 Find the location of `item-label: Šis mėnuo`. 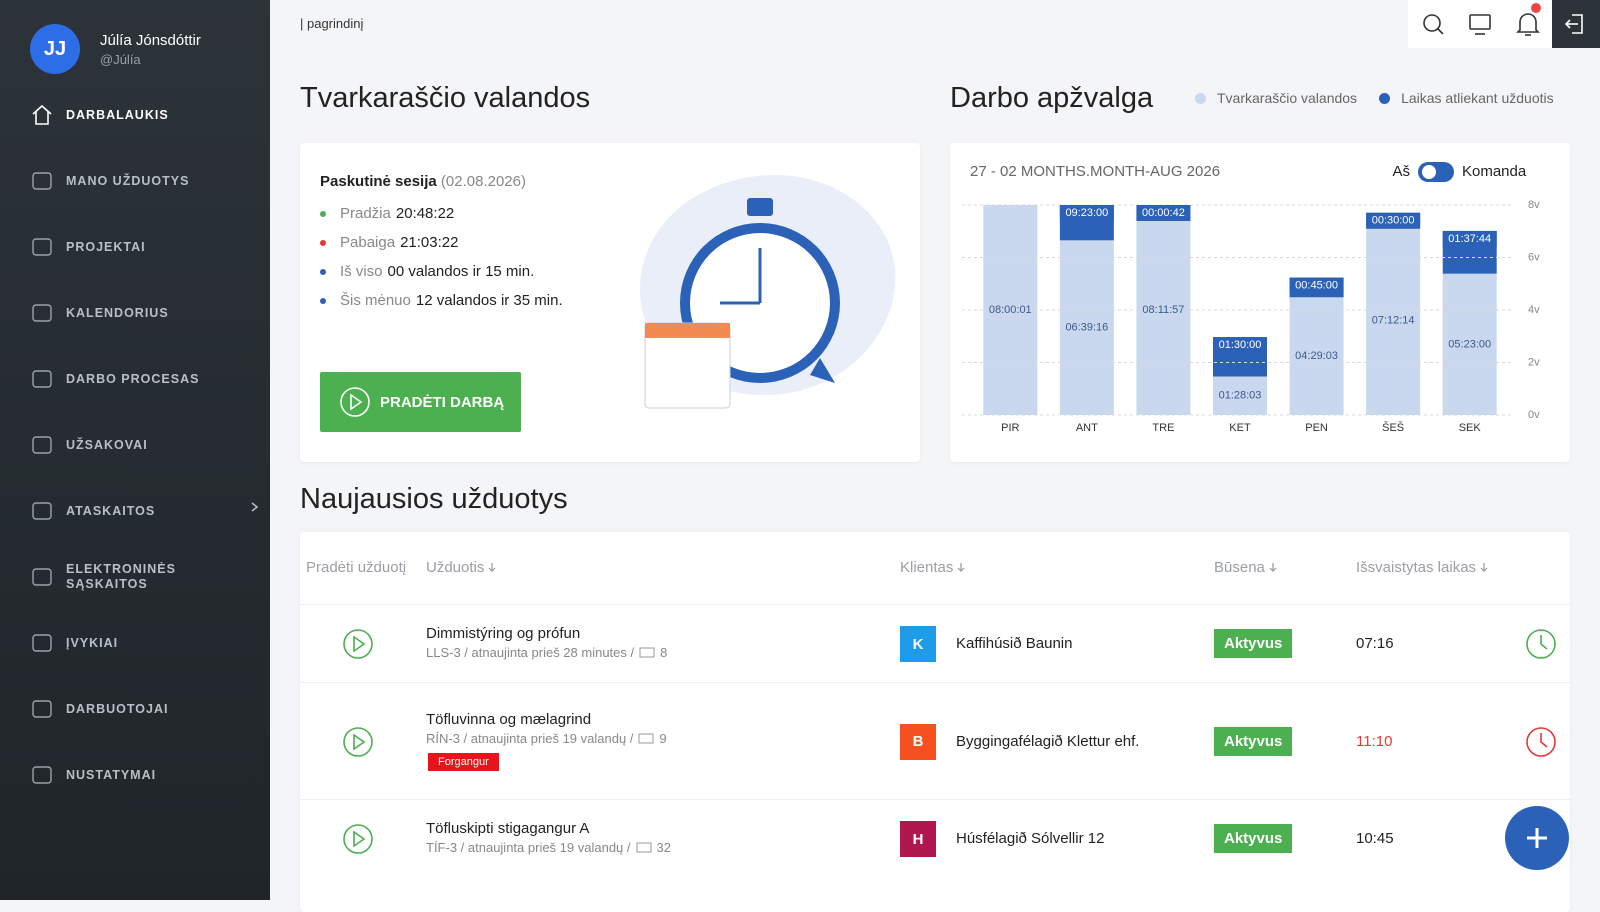

item-label: Šis mėnuo is located at coordinates (375, 300).